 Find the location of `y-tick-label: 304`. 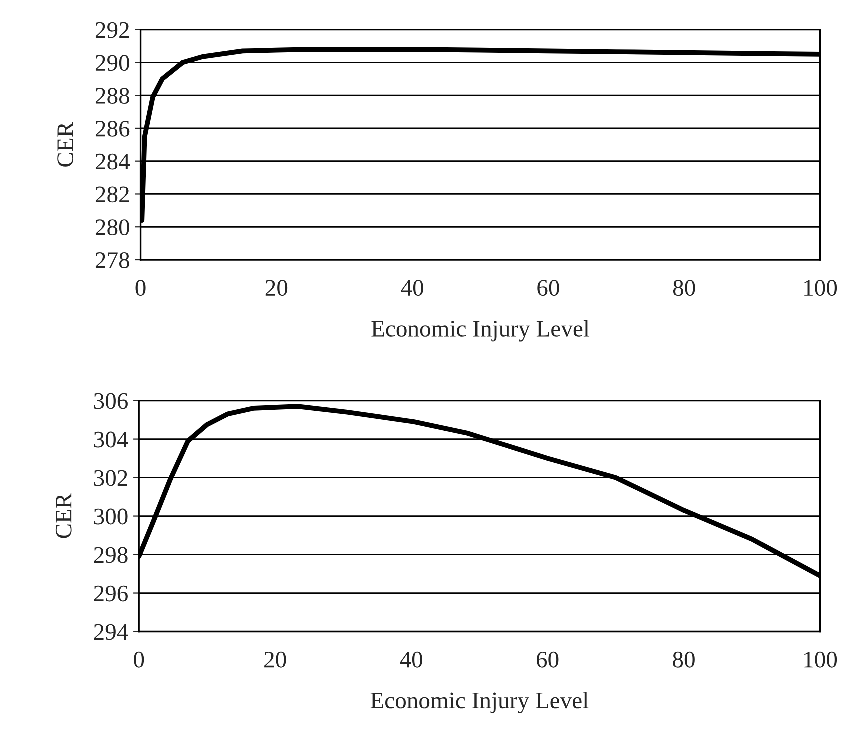

y-tick-label: 304 is located at coordinates (111, 440).